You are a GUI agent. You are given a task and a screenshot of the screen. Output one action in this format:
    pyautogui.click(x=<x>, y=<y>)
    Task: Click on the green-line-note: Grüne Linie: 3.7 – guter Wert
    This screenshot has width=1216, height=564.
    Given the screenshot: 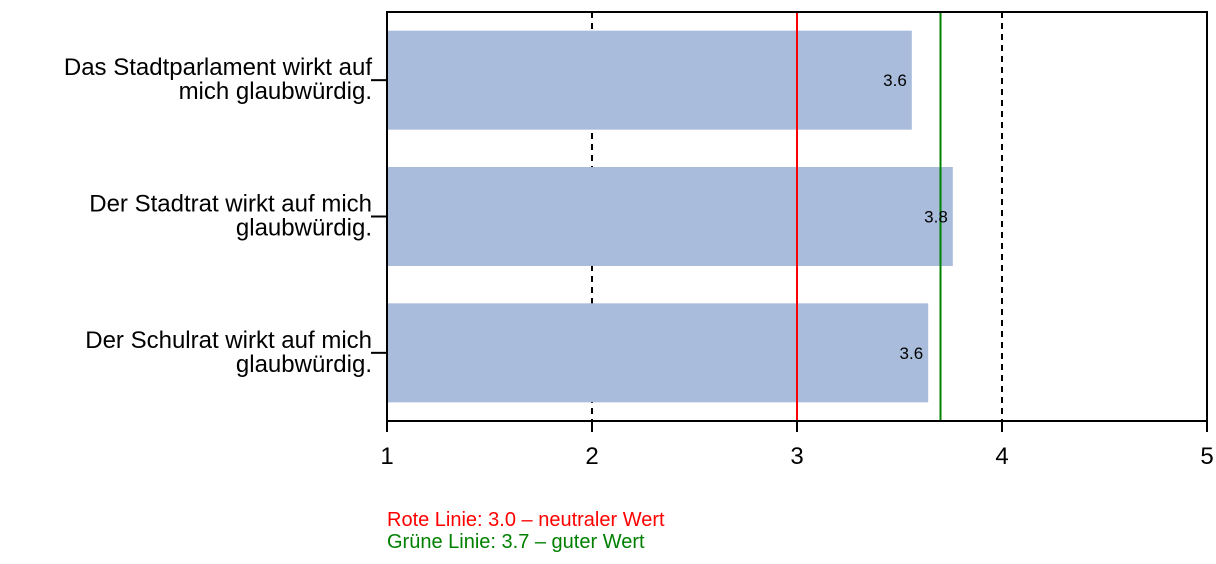 What is the action you would take?
    pyautogui.click(x=516, y=542)
    